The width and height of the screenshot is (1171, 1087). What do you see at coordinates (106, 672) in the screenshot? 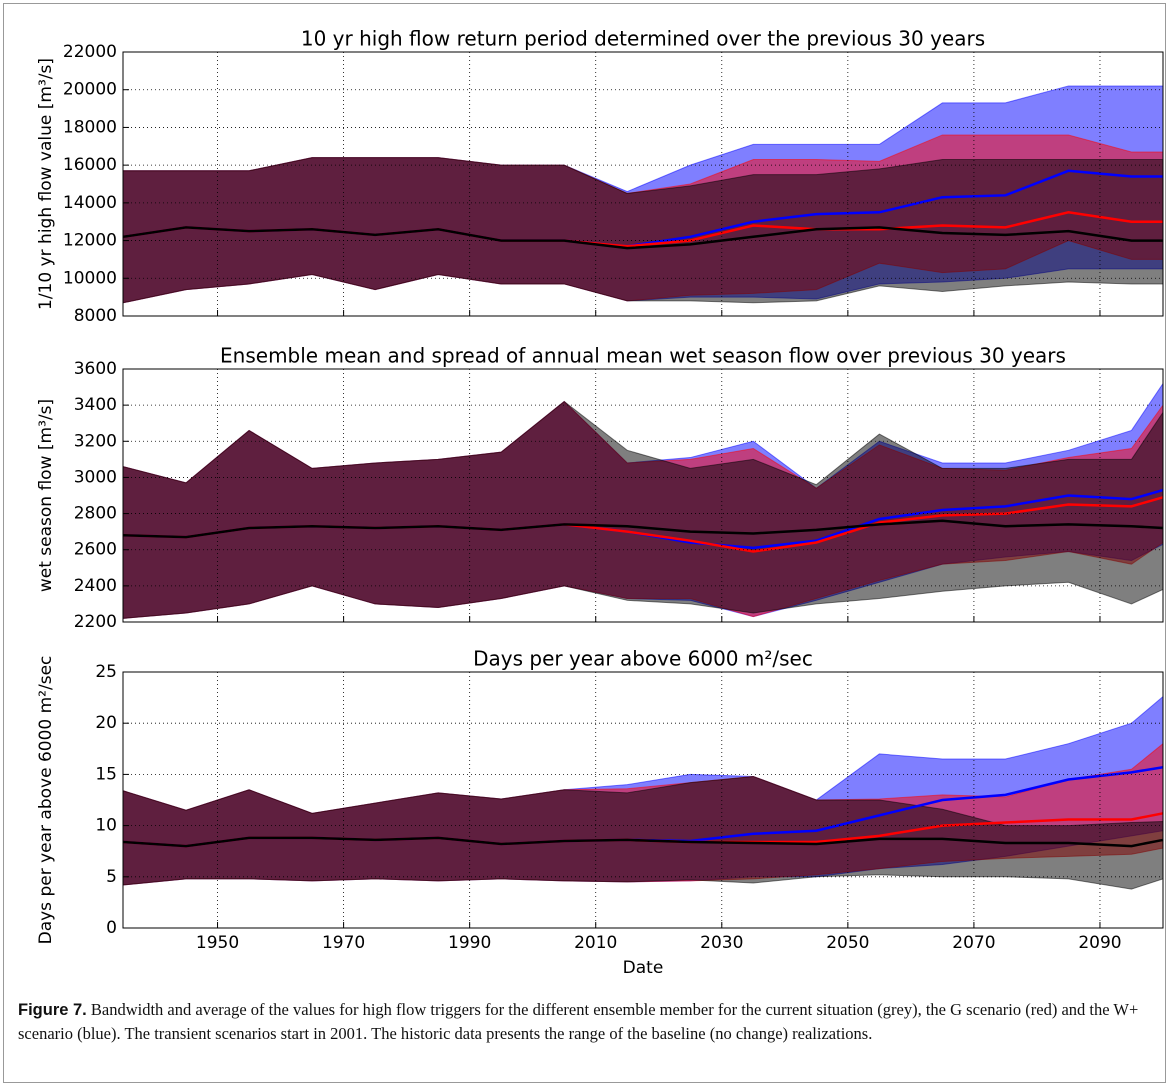
I see `y-tick-label: 25` at bounding box center [106, 672].